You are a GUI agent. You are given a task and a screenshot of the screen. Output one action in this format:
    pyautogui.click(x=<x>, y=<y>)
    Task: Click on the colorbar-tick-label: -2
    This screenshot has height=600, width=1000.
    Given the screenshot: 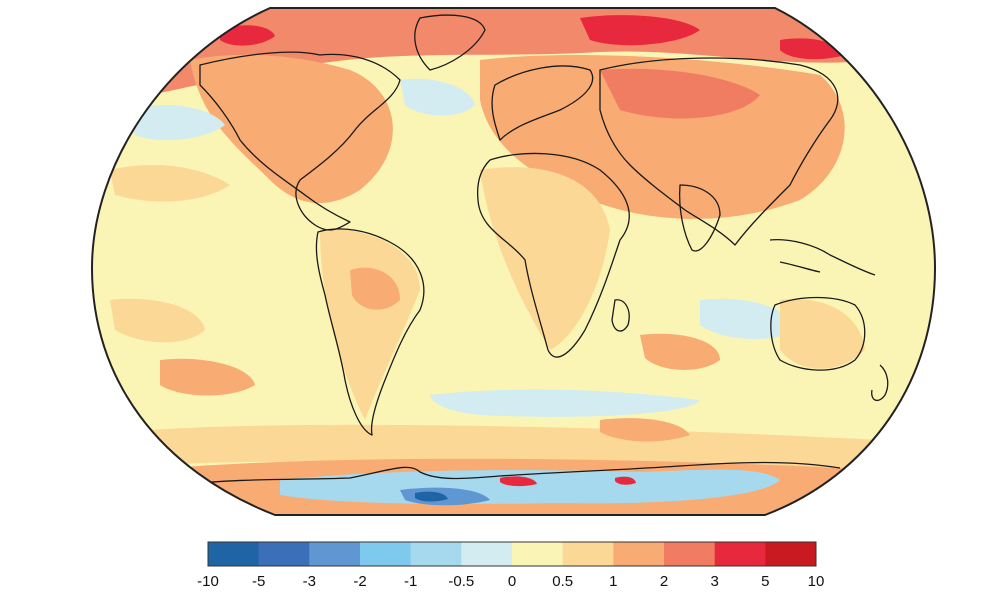 What is the action you would take?
    pyautogui.click(x=359, y=581)
    